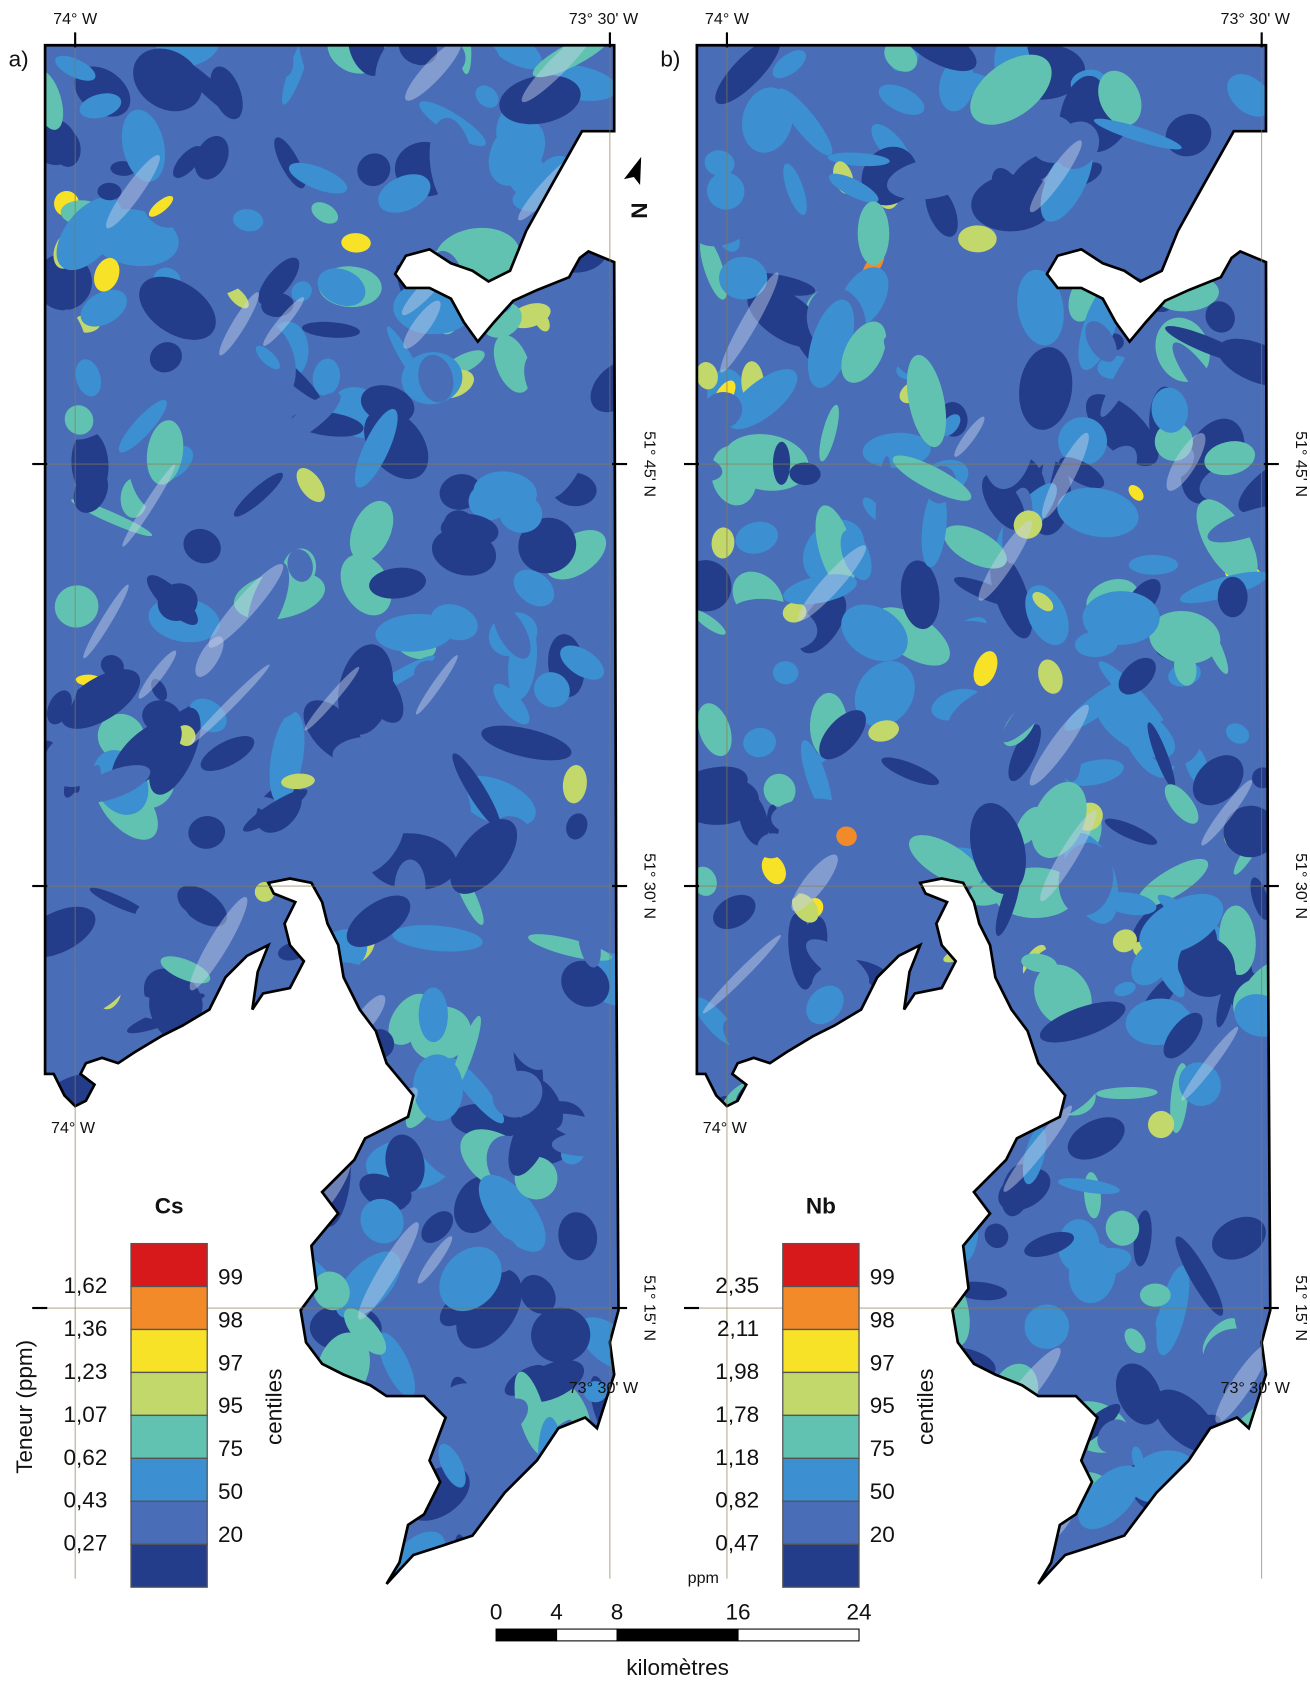  Describe the element at coordinates (73, 1128) in the screenshot. I see `longitude-label: 74° W` at that location.